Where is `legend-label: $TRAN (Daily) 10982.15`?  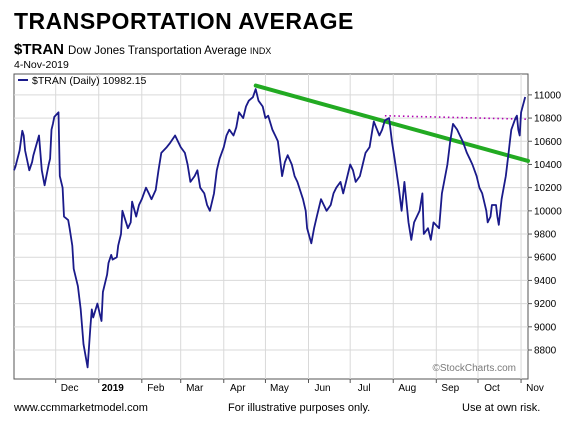 legend-label: $TRAN (Daily) 10982.15 is located at coordinates (89, 81).